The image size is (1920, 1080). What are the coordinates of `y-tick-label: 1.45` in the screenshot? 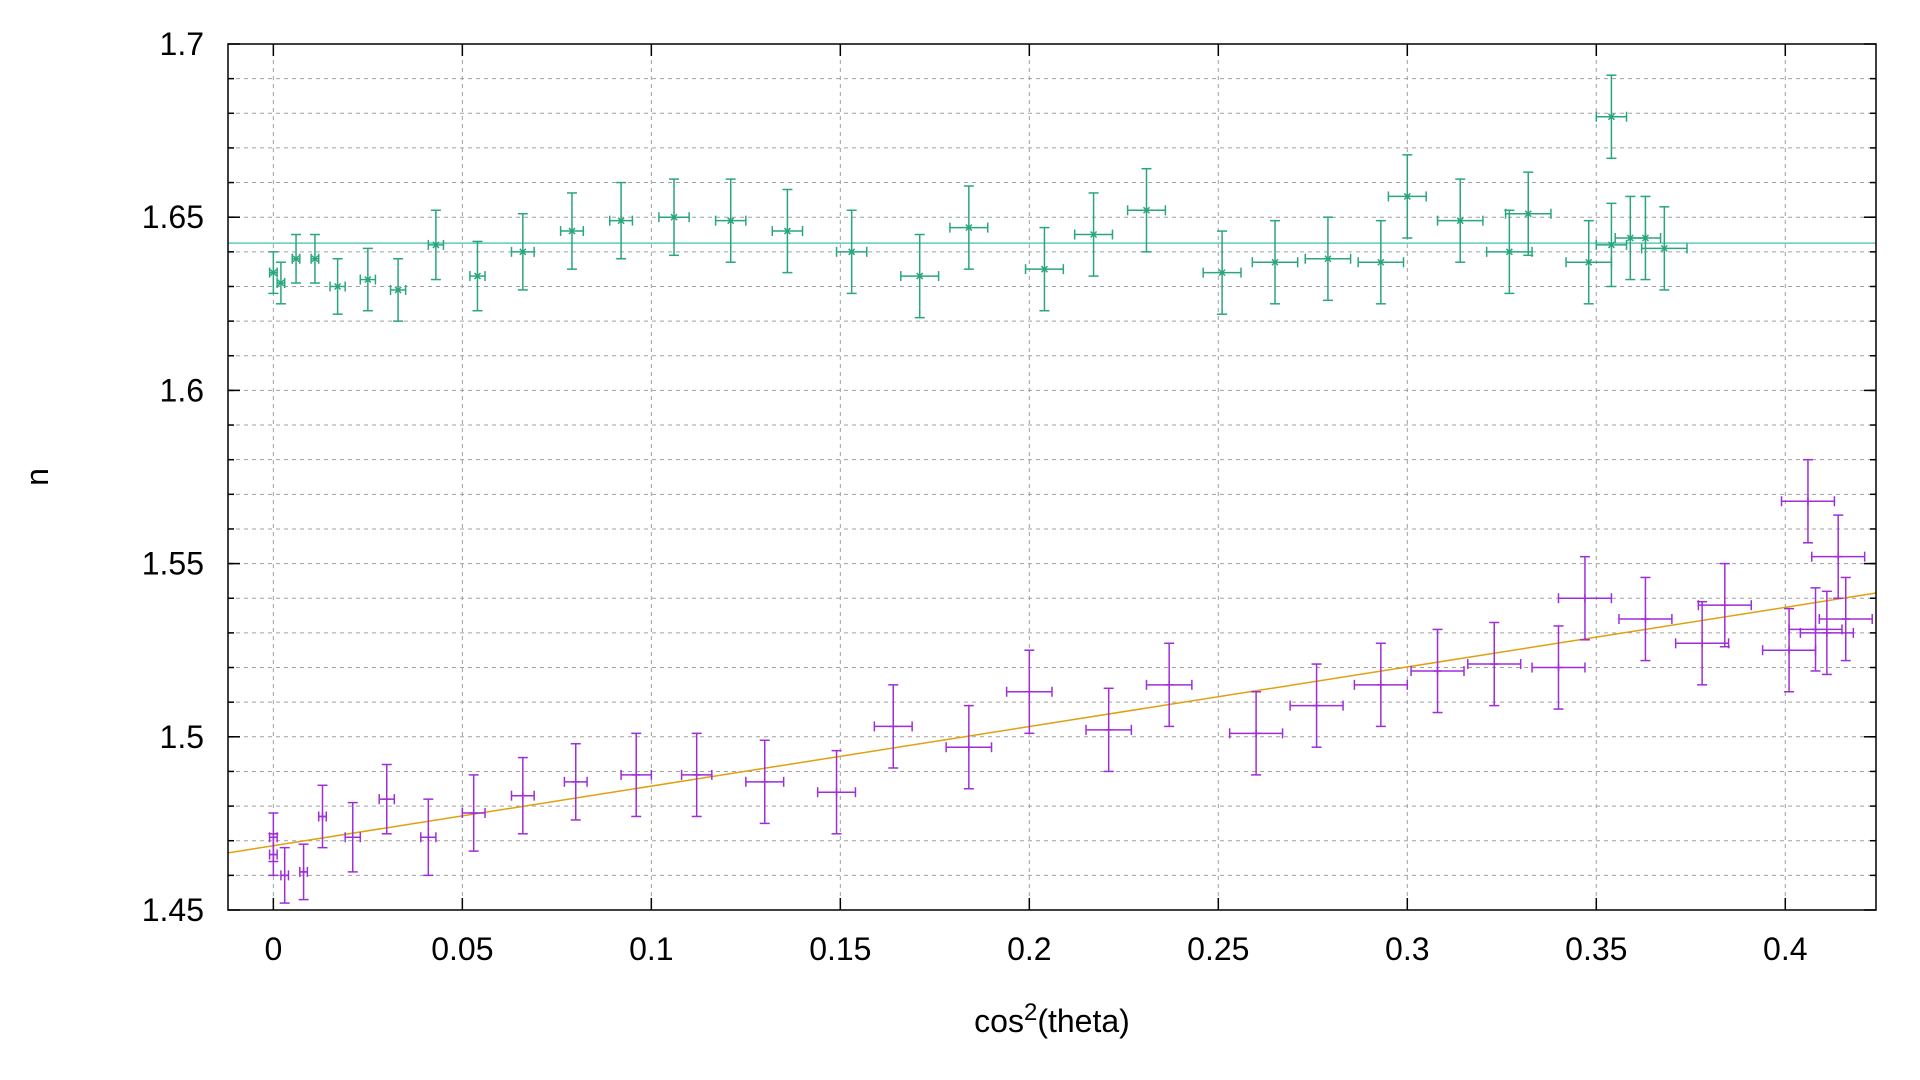 It's located at (173, 910).